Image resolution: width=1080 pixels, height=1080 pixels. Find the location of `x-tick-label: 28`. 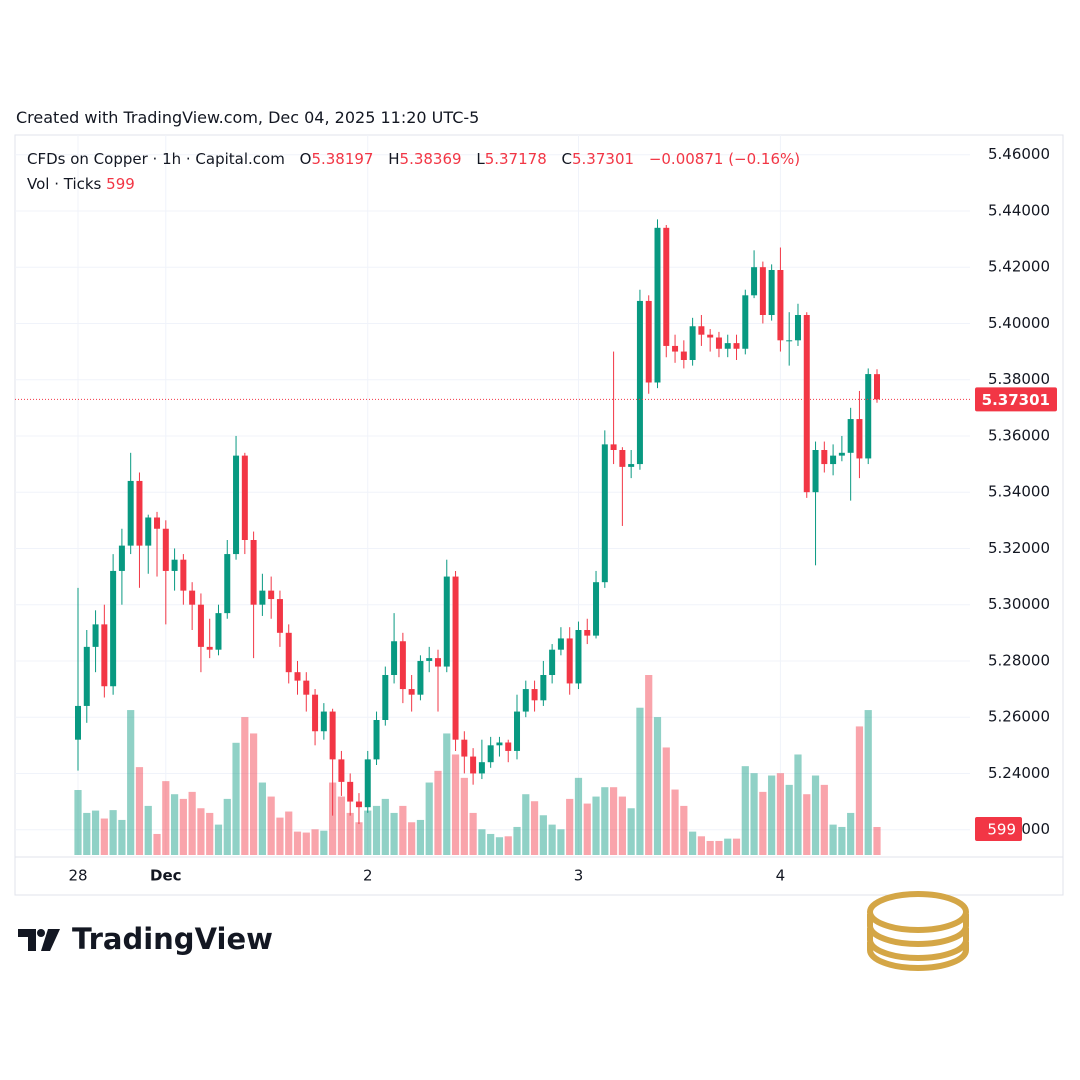

x-tick-label: 28 is located at coordinates (77, 876).